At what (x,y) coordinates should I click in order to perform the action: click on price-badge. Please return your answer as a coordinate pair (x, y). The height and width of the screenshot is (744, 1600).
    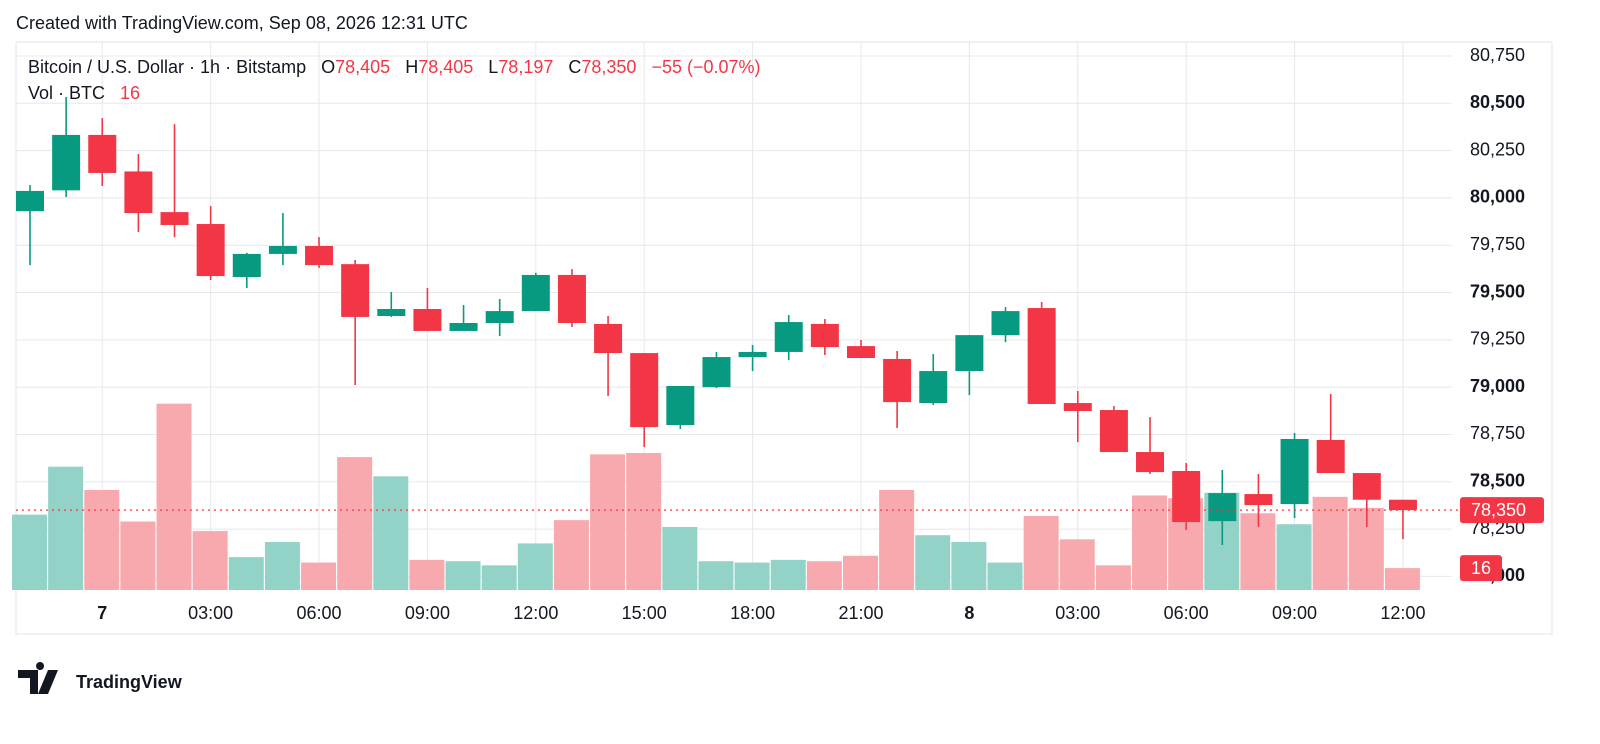
    Looking at the image, I should click on (1502, 510).